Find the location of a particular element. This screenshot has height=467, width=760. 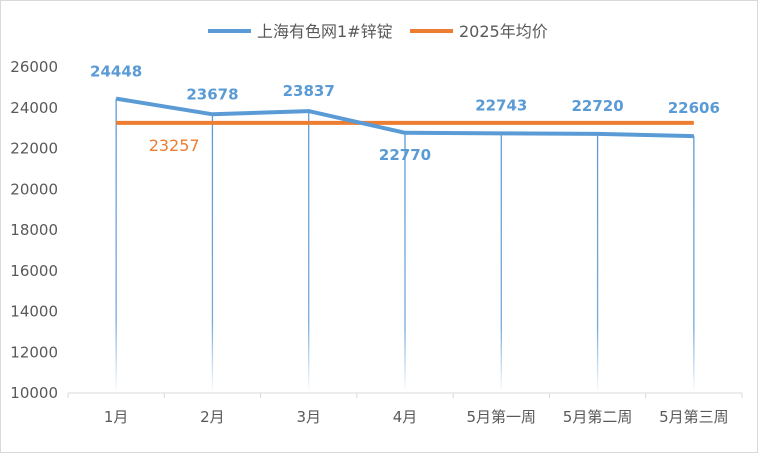

legend-label-zinc: 上海有色网1#锌锭 is located at coordinates (325, 31).